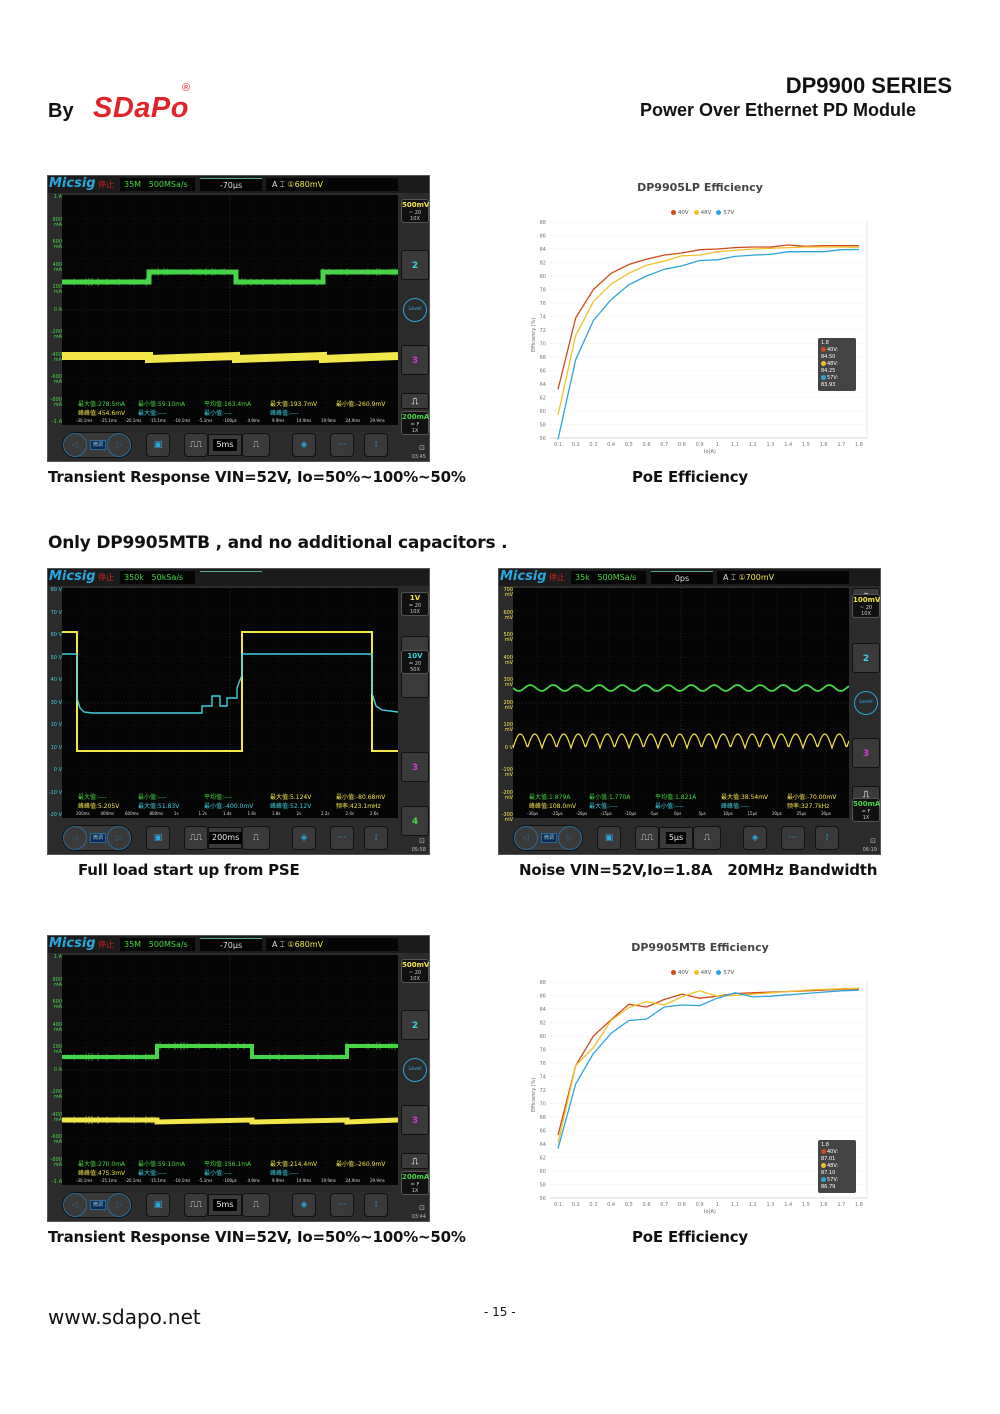  I want to click on timebase-value: 5μs, so click(676, 838).